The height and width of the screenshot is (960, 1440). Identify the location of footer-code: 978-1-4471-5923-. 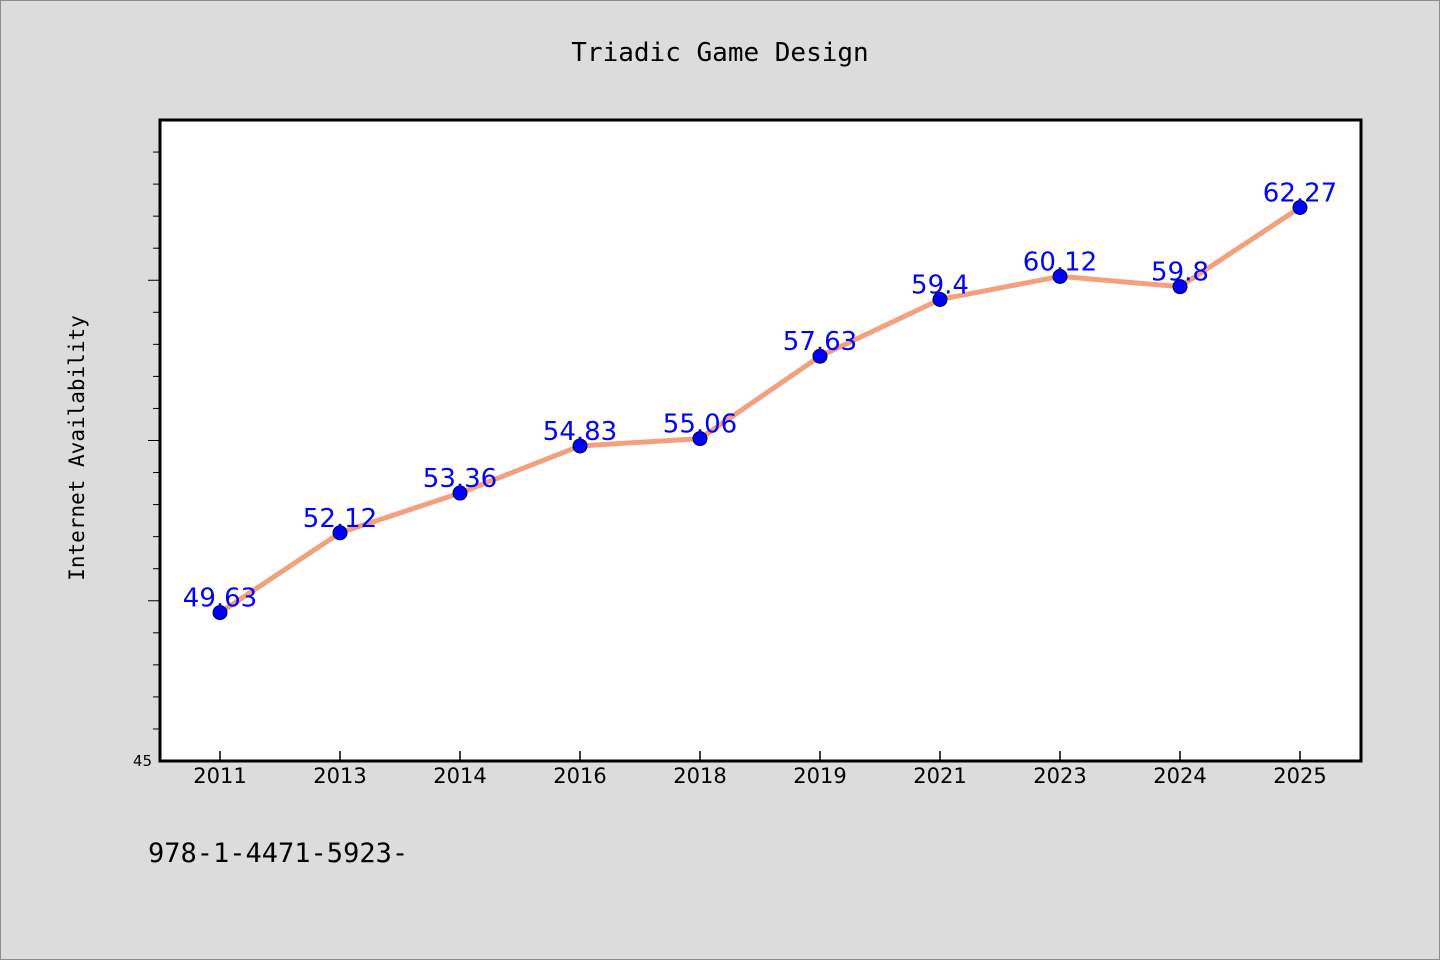
(278, 853).